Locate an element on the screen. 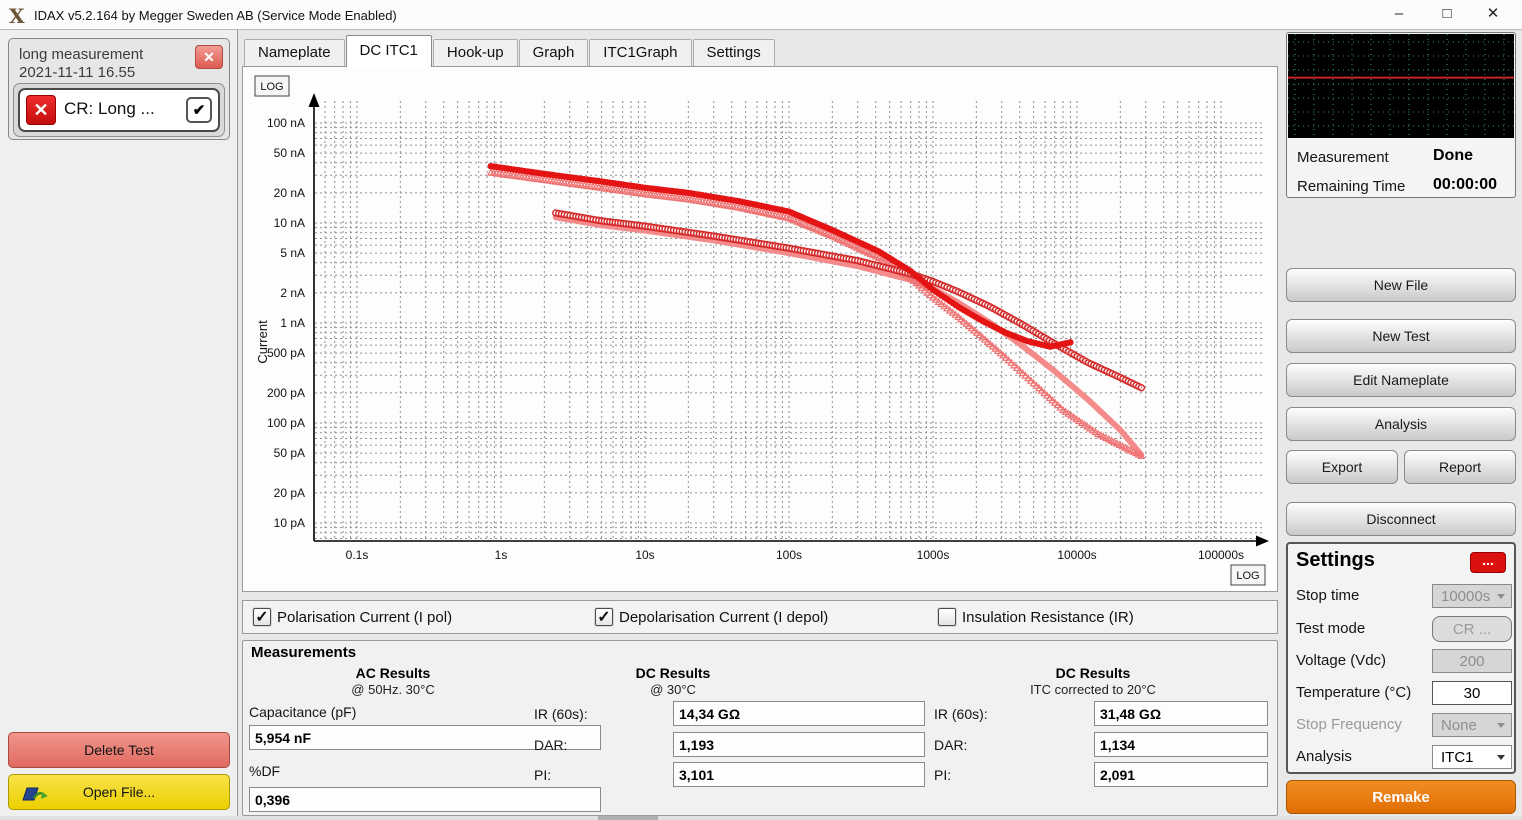  bottom-divider is located at coordinates (761, 818).